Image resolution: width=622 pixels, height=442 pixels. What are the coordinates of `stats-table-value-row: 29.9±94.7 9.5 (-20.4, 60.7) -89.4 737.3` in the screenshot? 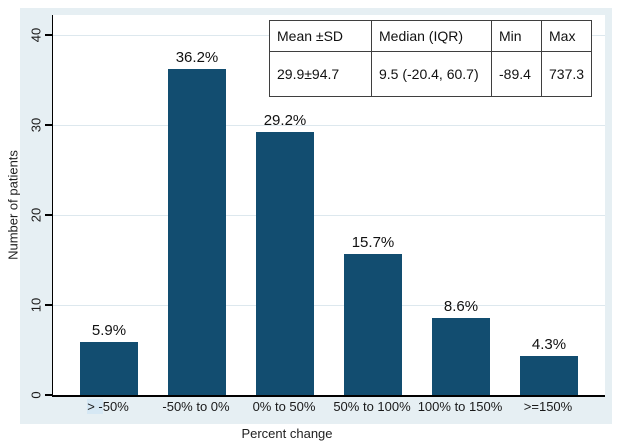 It's located at (430, 74).